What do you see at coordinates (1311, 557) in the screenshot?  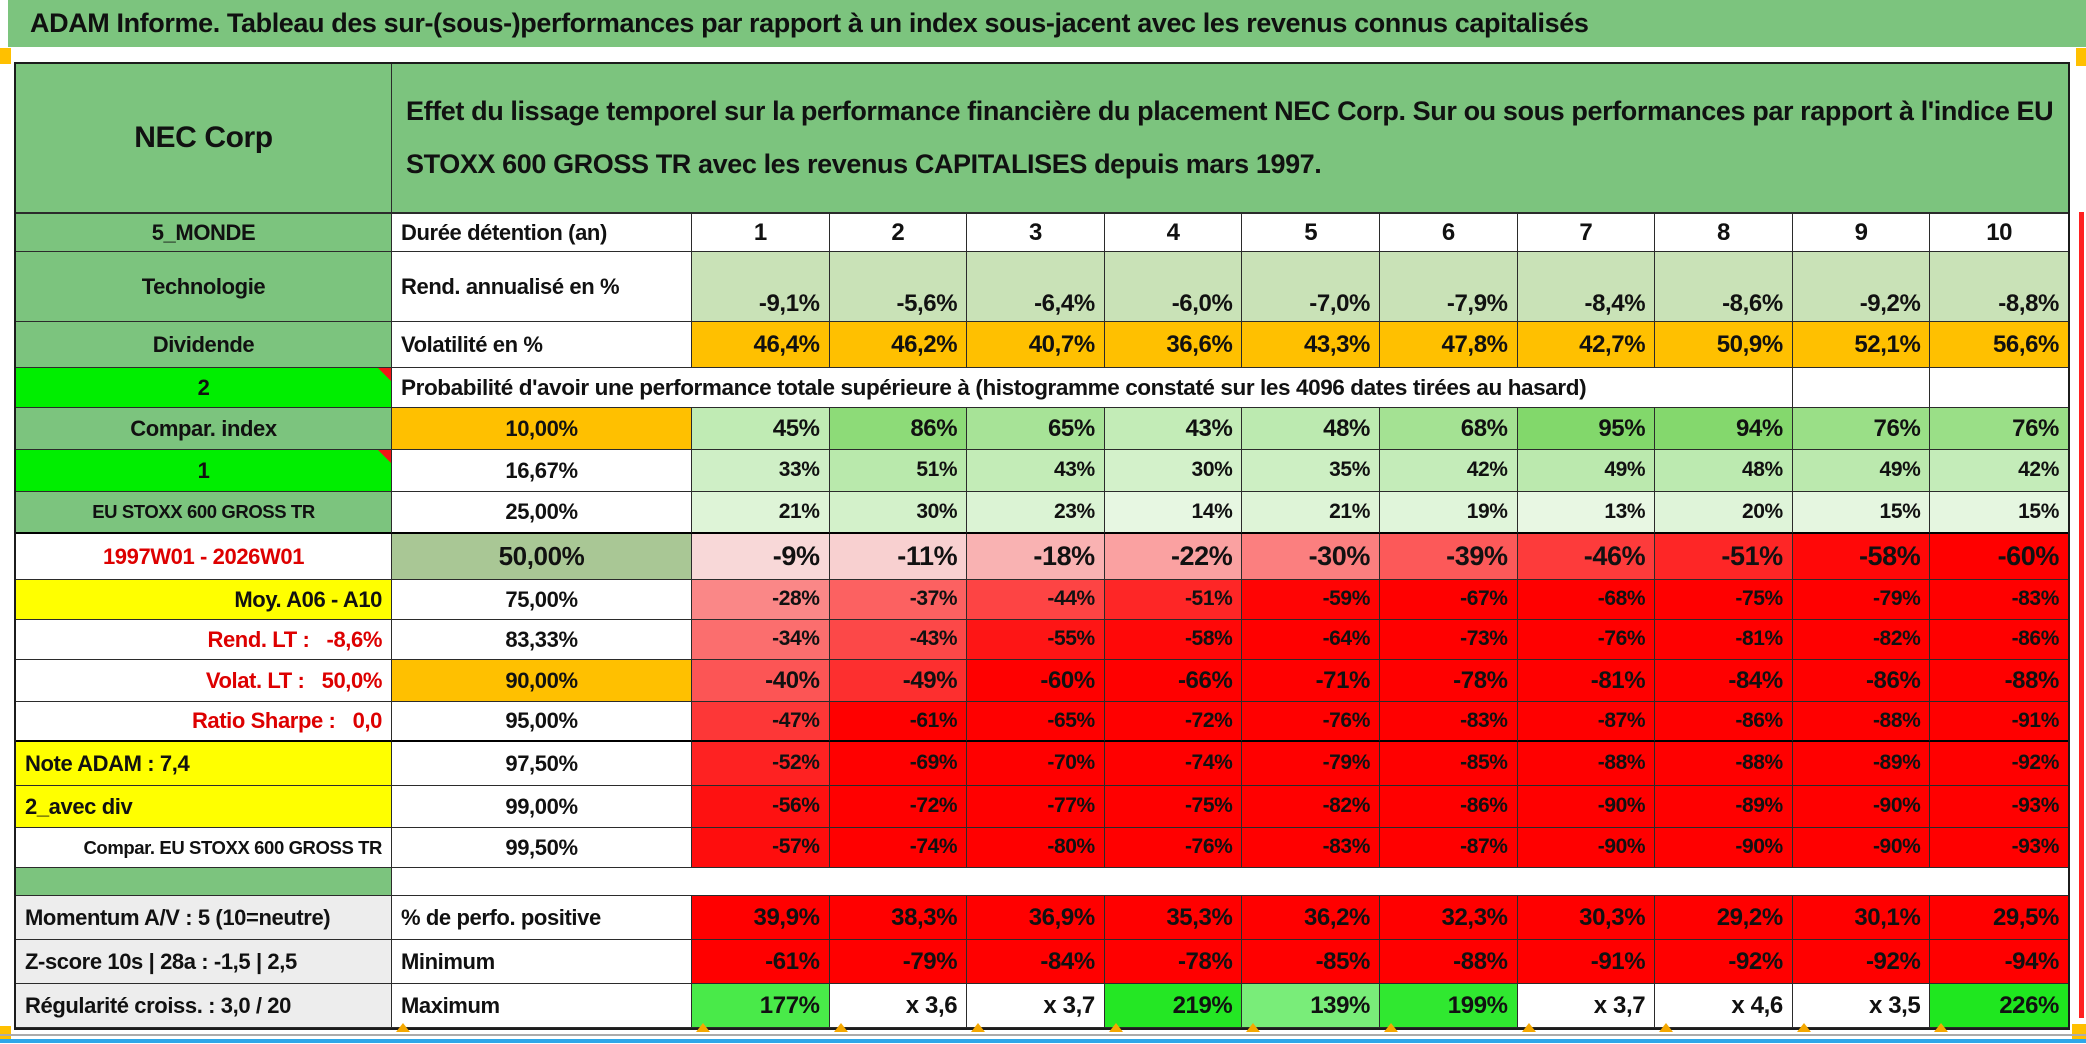 I see `cell-r7-c4: -30%` at bounding box center [1311, 557].